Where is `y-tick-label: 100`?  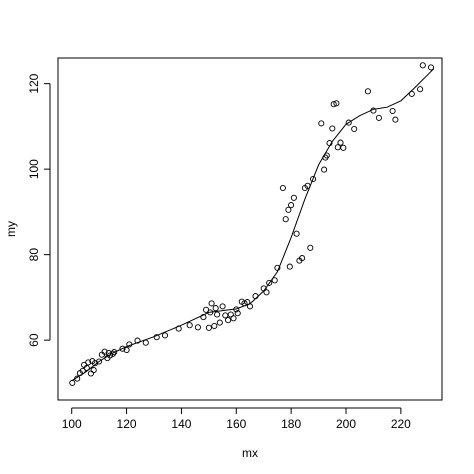
y-tick-label: 100 is located at coordinates (34, 169).